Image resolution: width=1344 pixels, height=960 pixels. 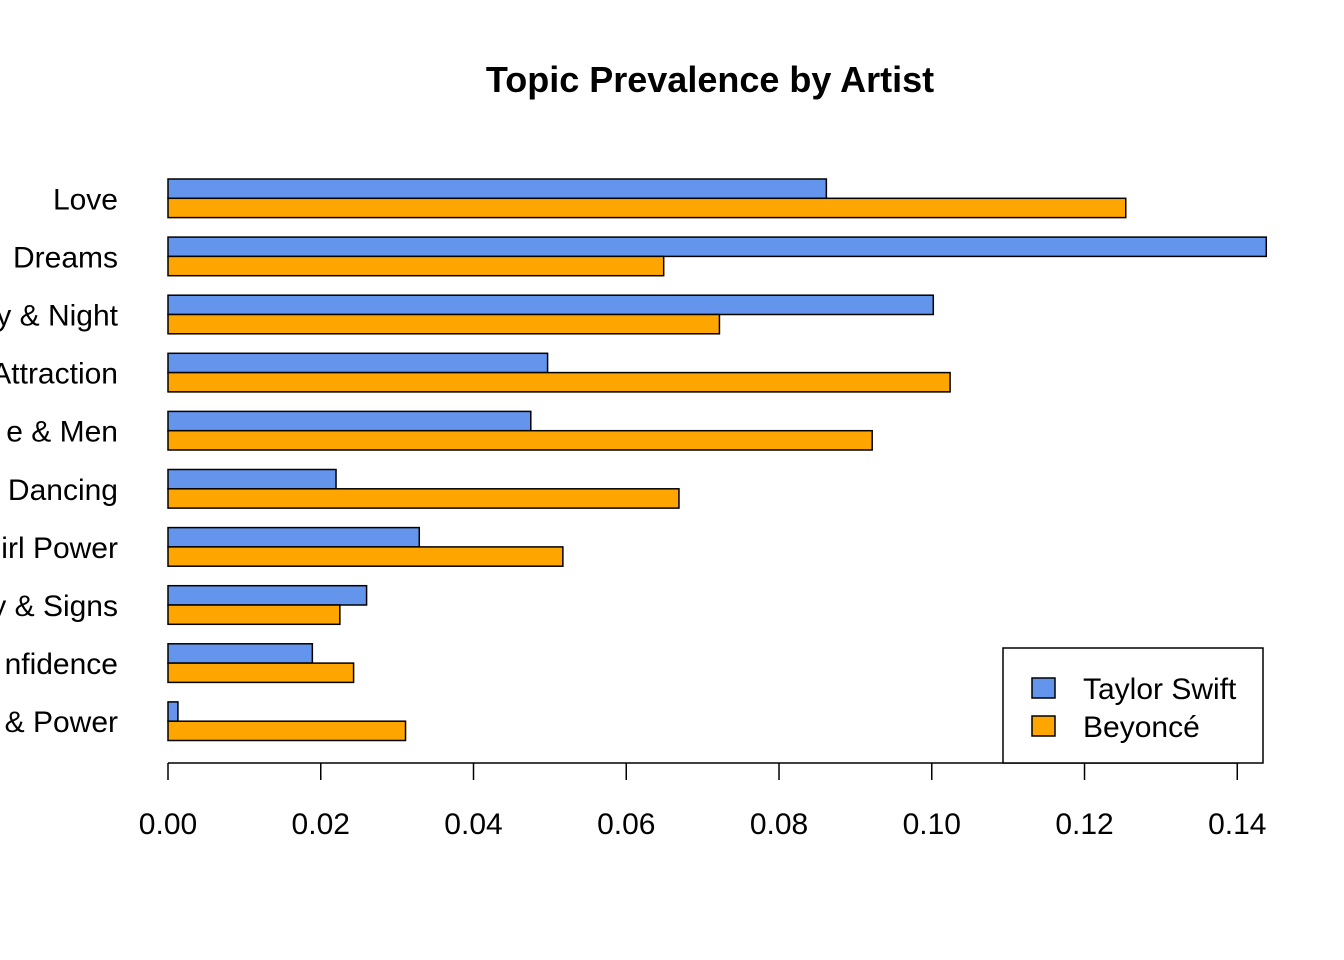 What do you see at coordinates (59, 548) in the screenshot?
I see `category-label: irl Power` at bounding box center [59, 548].